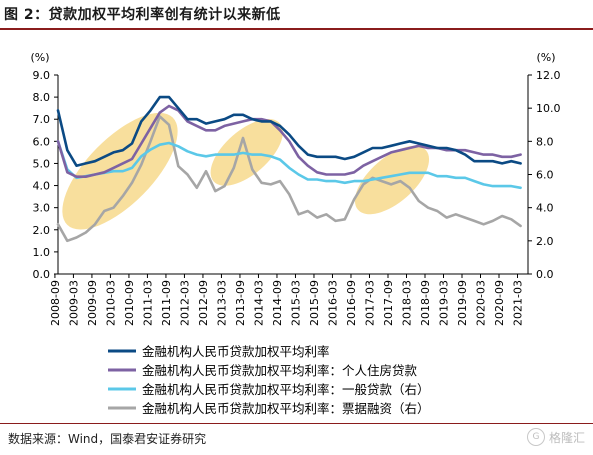 The height and width of the screenshot is (455, 593). What do you see at coordinates (42, 186) in the screenshot?
I see `left-tick-label: 4.0` at bounding box center [42, 186].